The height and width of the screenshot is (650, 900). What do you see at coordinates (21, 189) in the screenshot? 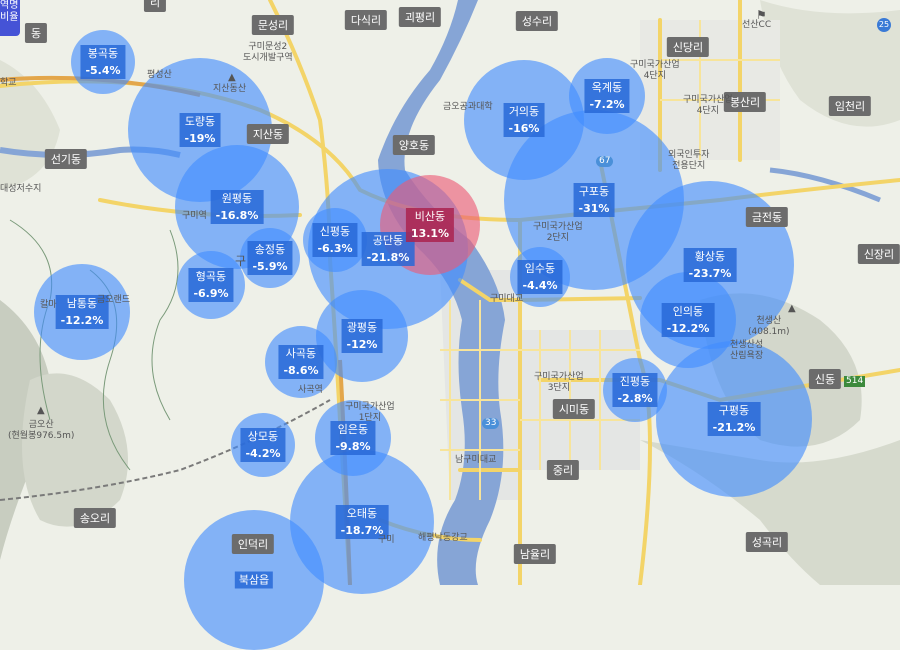
I see `label-reservoir: 대성저수지` at bounding box center [21, 189].